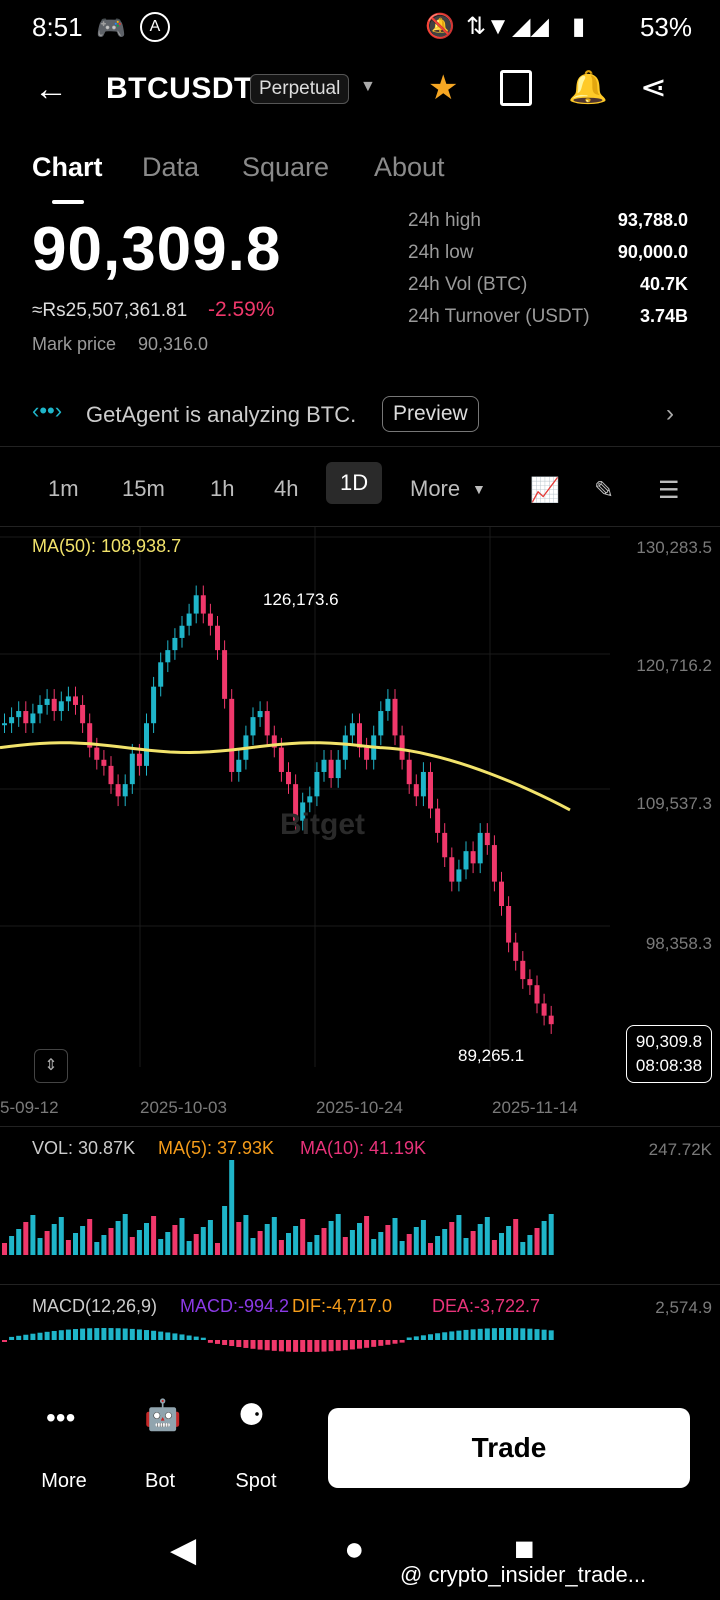 Image resolution: width=720 pixels, height=1600 pixels. I want to click on high-marker-label: 126,173.6, so click(301, 599).